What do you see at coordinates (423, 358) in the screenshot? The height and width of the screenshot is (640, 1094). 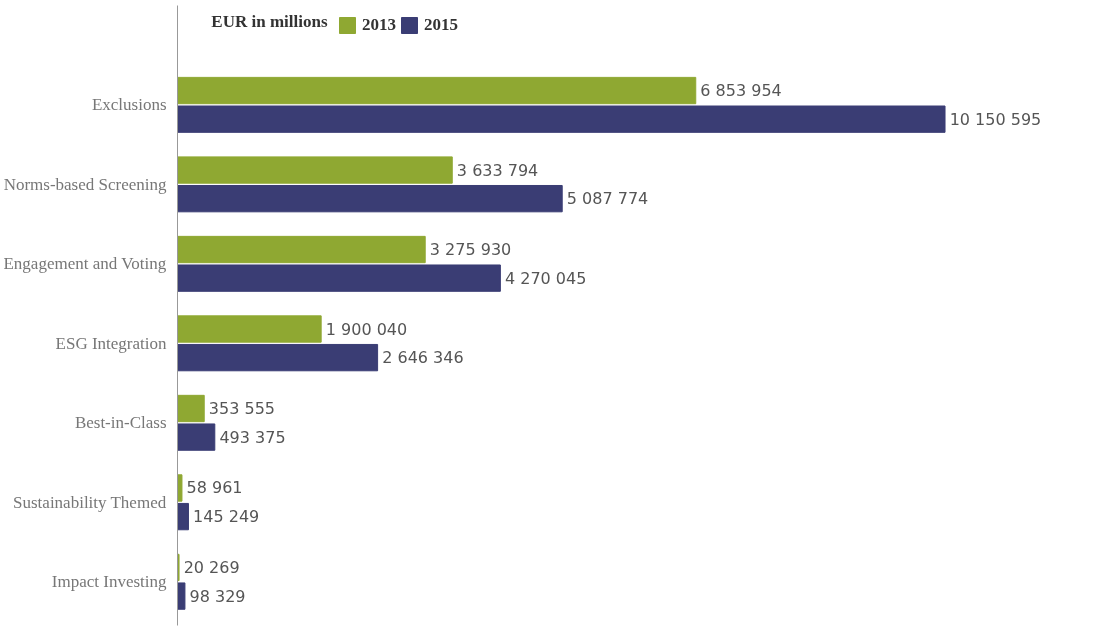 I see `data-label: 2 646 346` at bounding box center [423, 358].